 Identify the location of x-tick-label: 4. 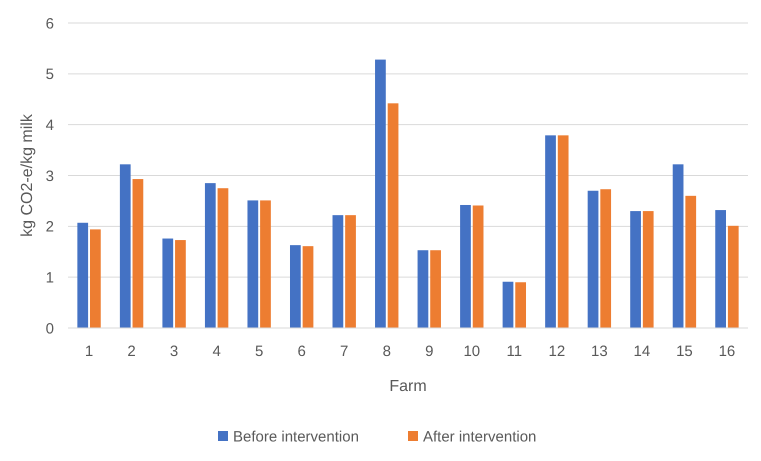
(216, 351).